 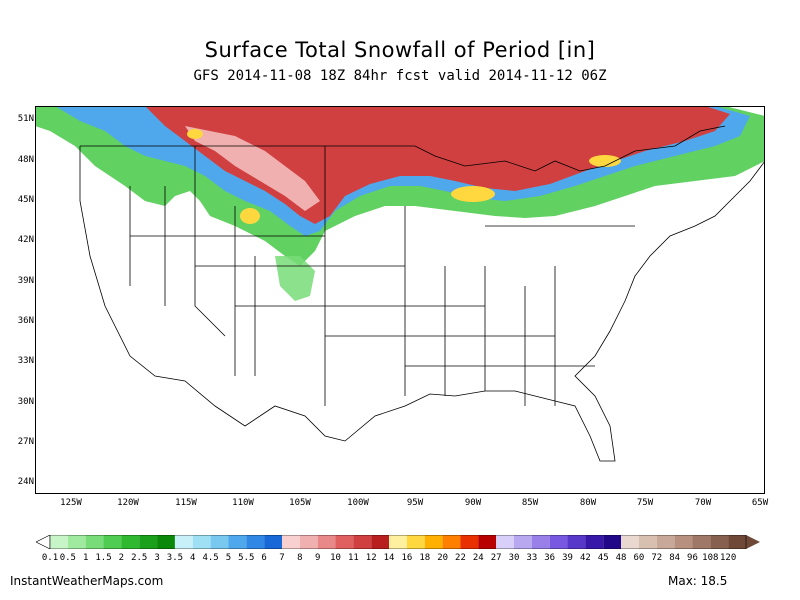 I want to click on legend-label: 108, so click(x=710, y=558).